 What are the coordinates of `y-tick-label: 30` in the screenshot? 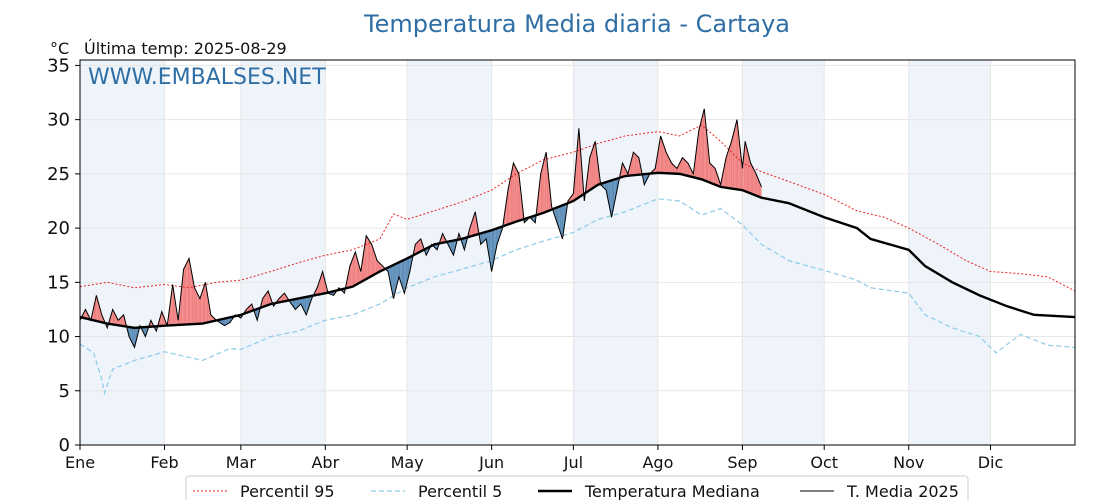 It's located at (58, 120).